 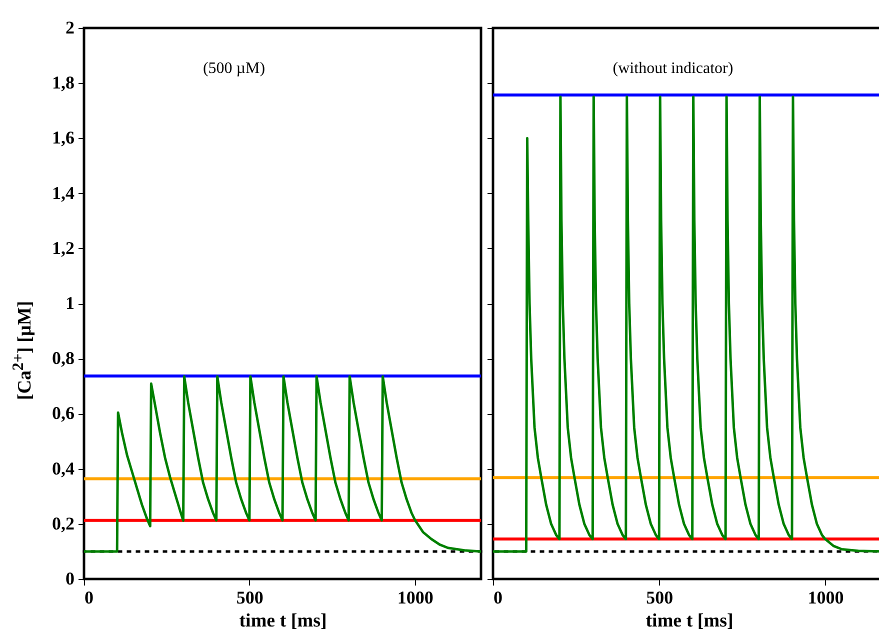 What do you see at coordinates (63, 468) in the screenshot?
I see `y-tick-label: 0,4` at bounding box center [63, 468].